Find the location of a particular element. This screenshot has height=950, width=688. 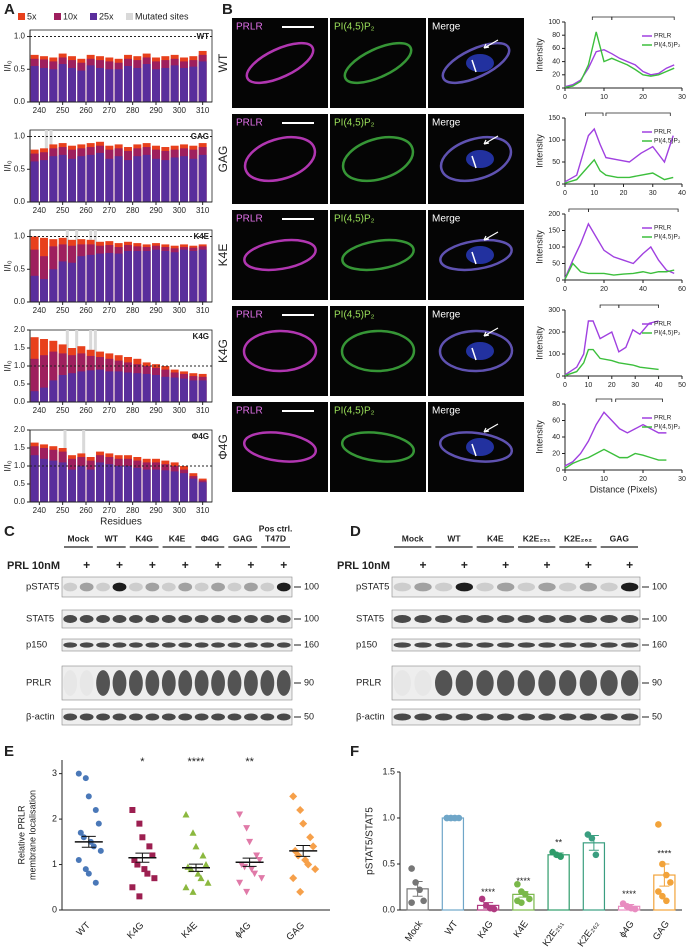

x-tick-label: ϕ4G is located at coordinates (243, 930).